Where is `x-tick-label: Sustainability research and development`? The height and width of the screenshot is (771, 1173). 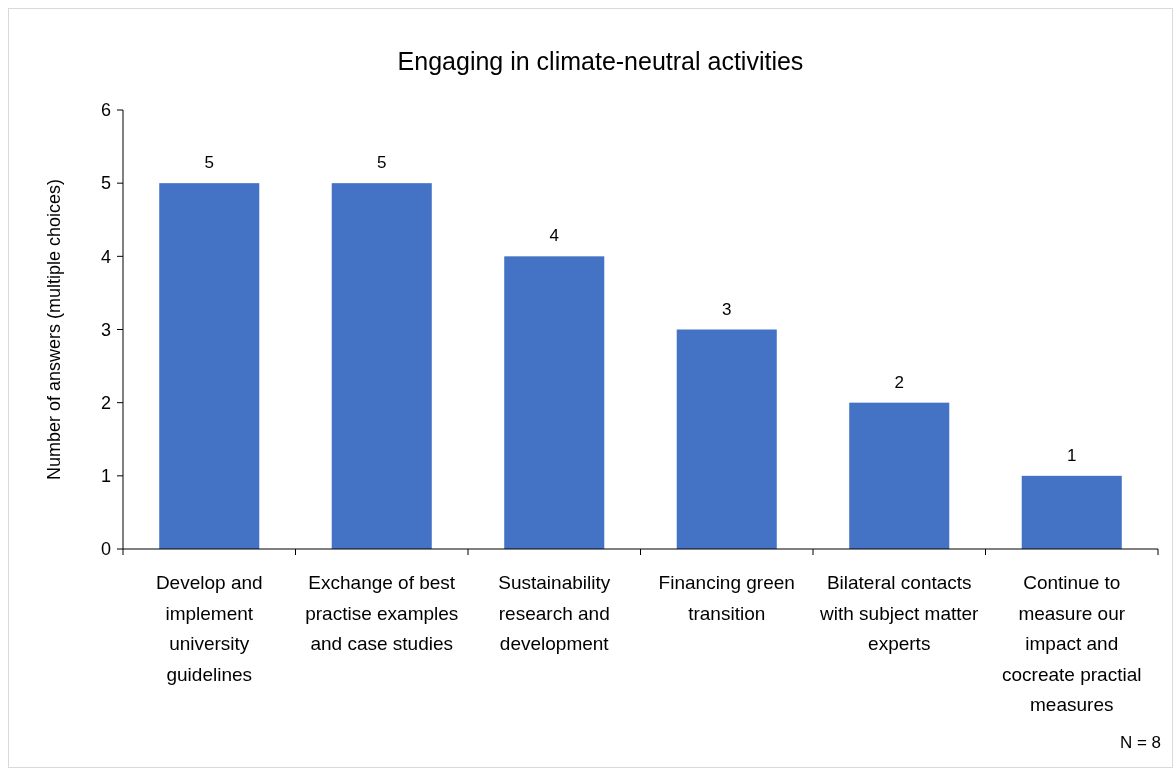
x-tick-label: Sustainability research and development is located at coordinates (554, 613).